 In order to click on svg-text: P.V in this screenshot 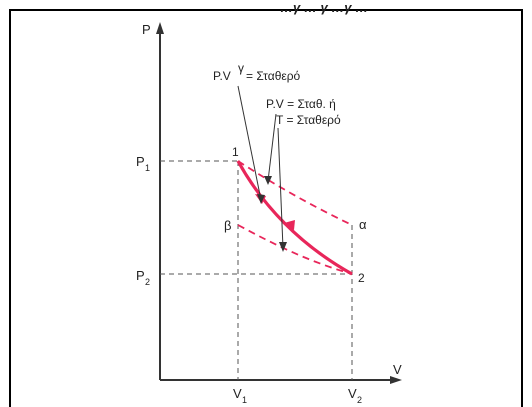, I will do `click(222, 76)`.